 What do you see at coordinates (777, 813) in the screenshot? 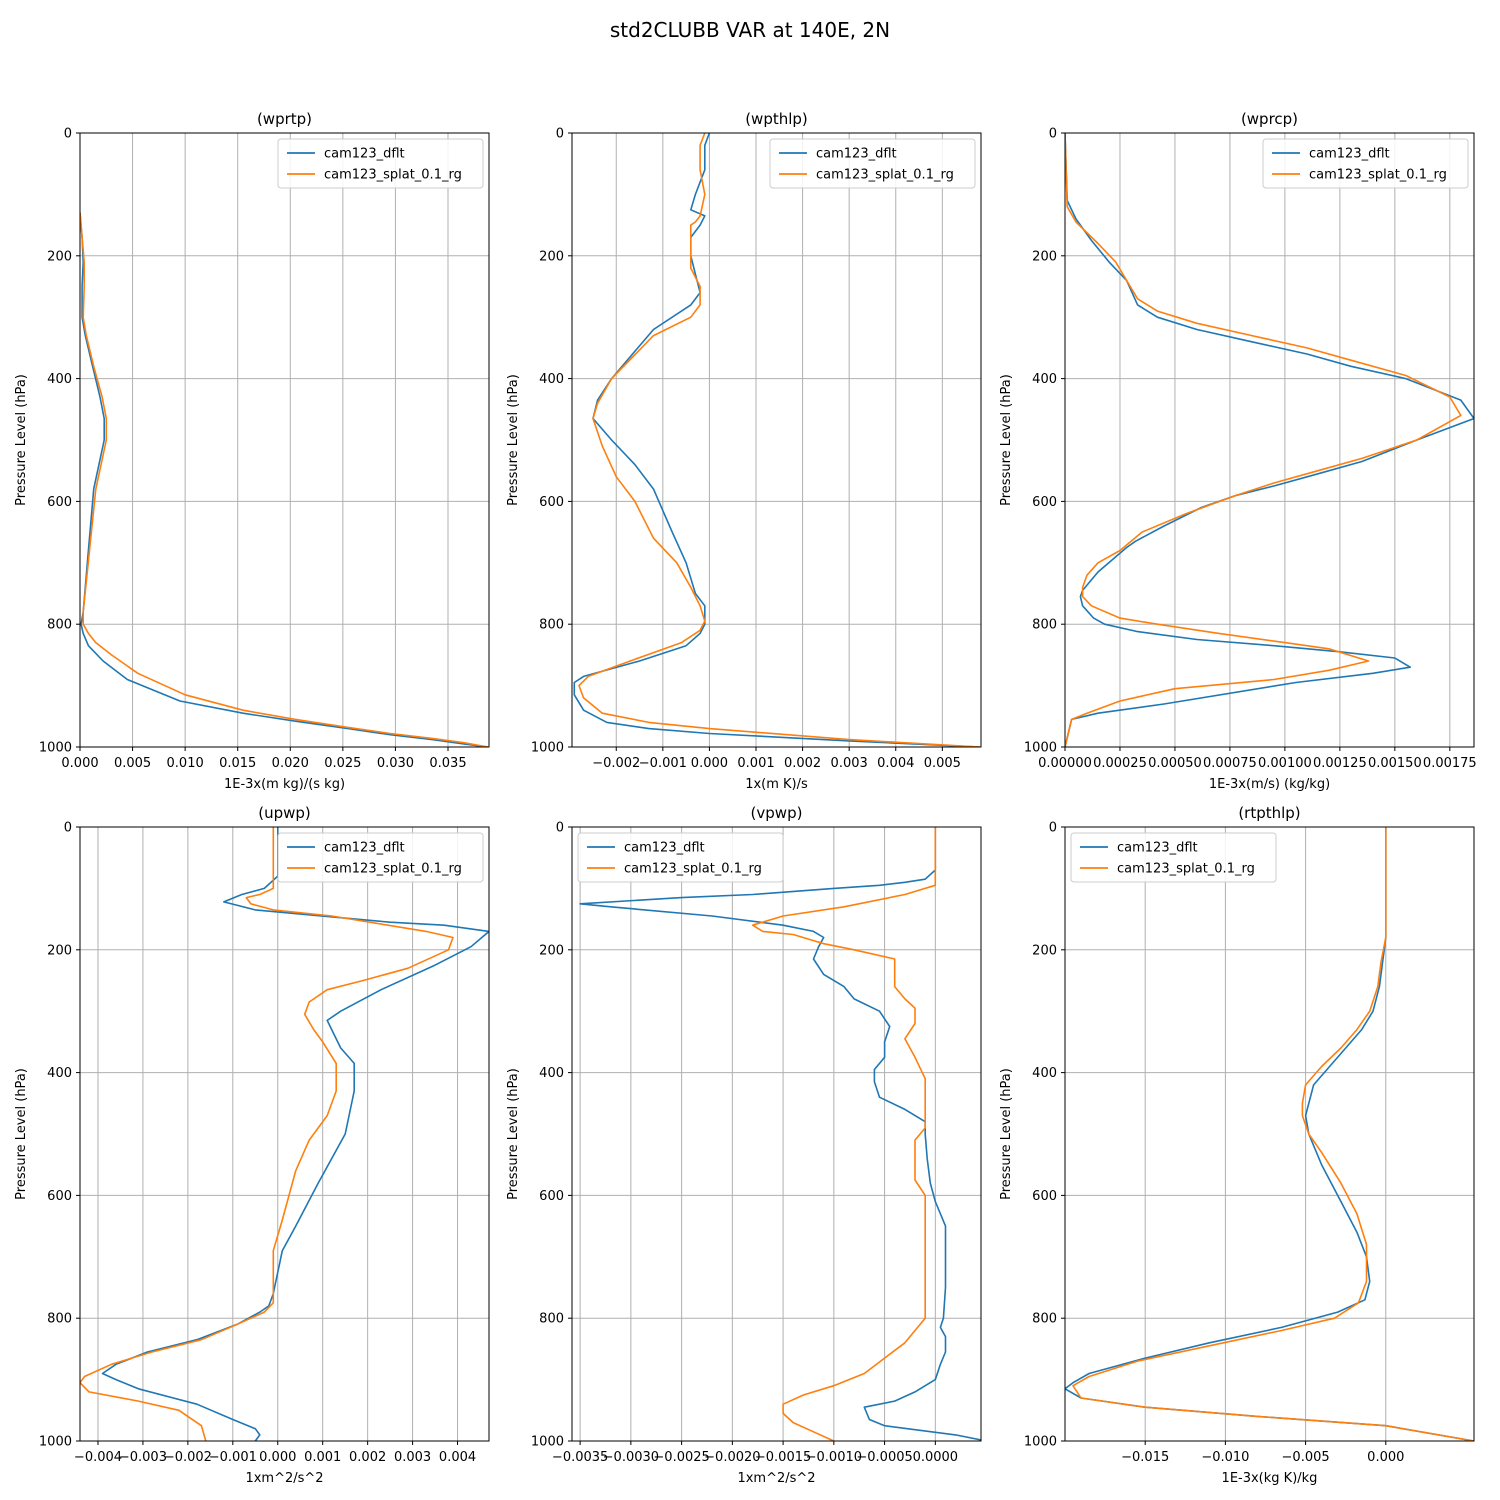
I see `panel-title: (vpwp)` at bounding box center [777, 813].